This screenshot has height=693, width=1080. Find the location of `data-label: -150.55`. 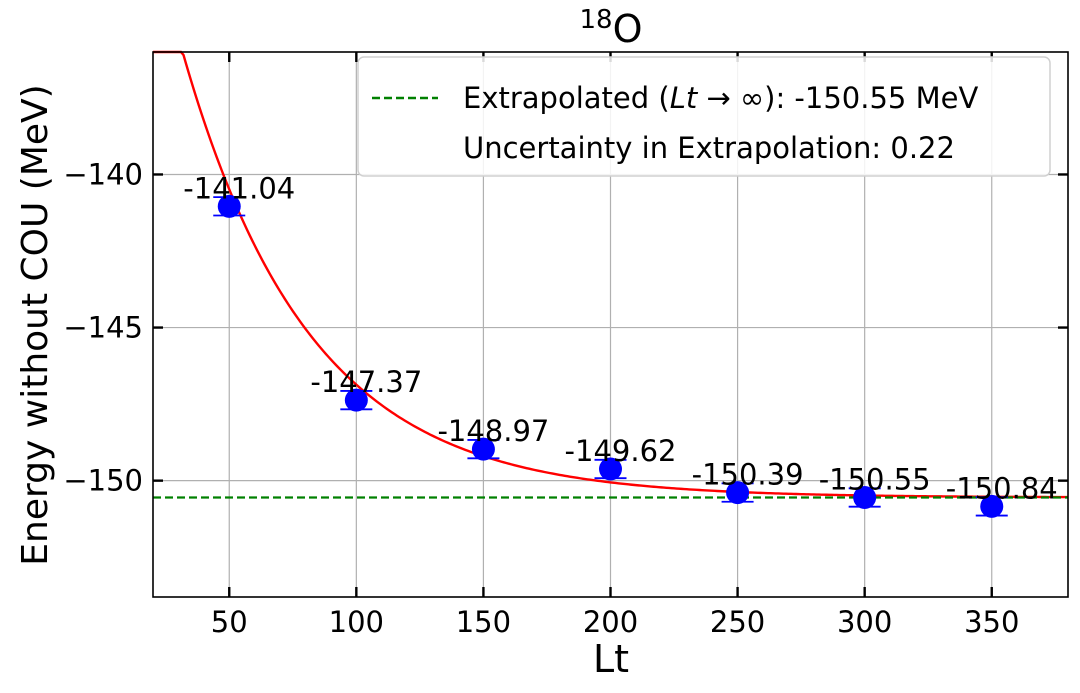

data-label: -150.55 is located at coordinates (875, 479).